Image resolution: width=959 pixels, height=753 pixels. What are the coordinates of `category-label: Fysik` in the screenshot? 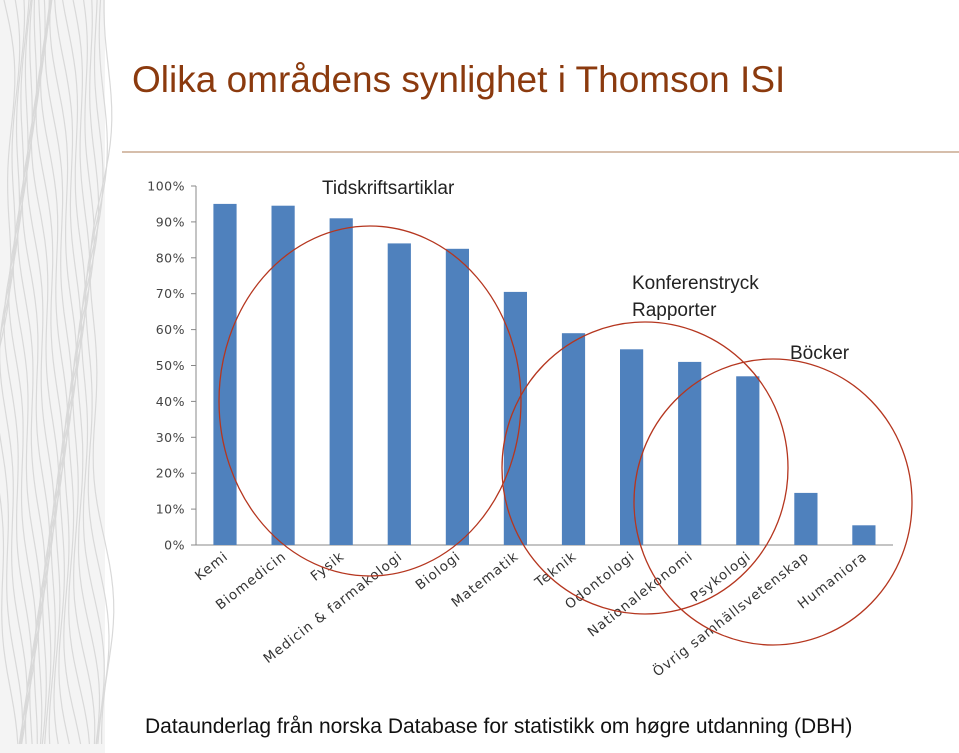 It's located at (328, 567).